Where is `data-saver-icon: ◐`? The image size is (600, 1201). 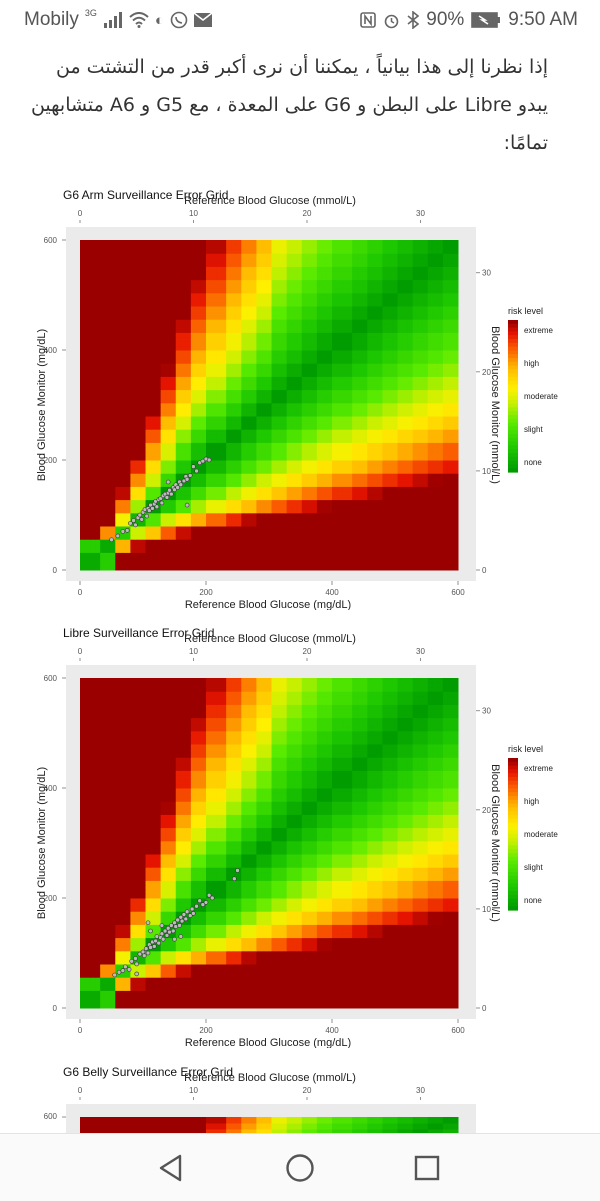
data-saver-icon: ◐ is located at coordinates (159, 20).